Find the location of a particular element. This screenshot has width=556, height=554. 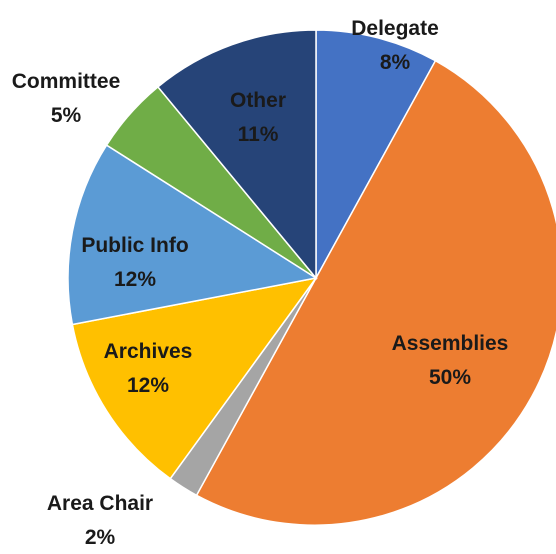

slice-percent: 8% is located at coordinates (395, 62).